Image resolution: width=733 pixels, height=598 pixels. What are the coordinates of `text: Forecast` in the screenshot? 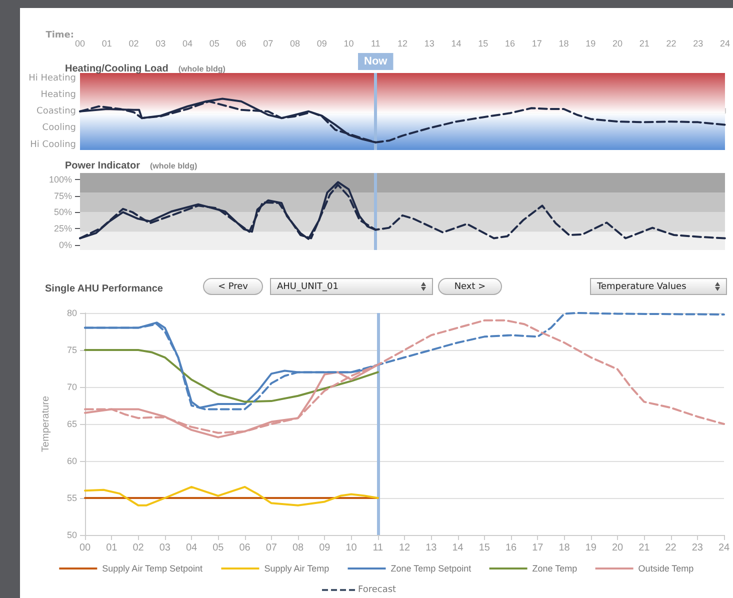 It's located at (377, 590).